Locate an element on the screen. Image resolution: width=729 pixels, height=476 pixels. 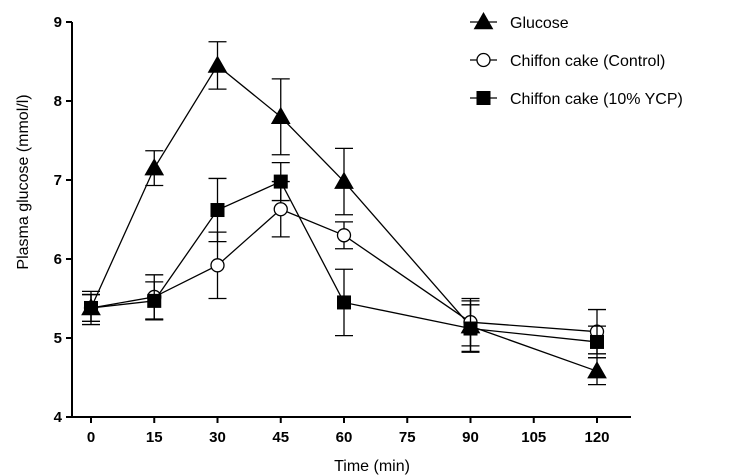
legend-marker-glucose is located at coordinates (483, 20).